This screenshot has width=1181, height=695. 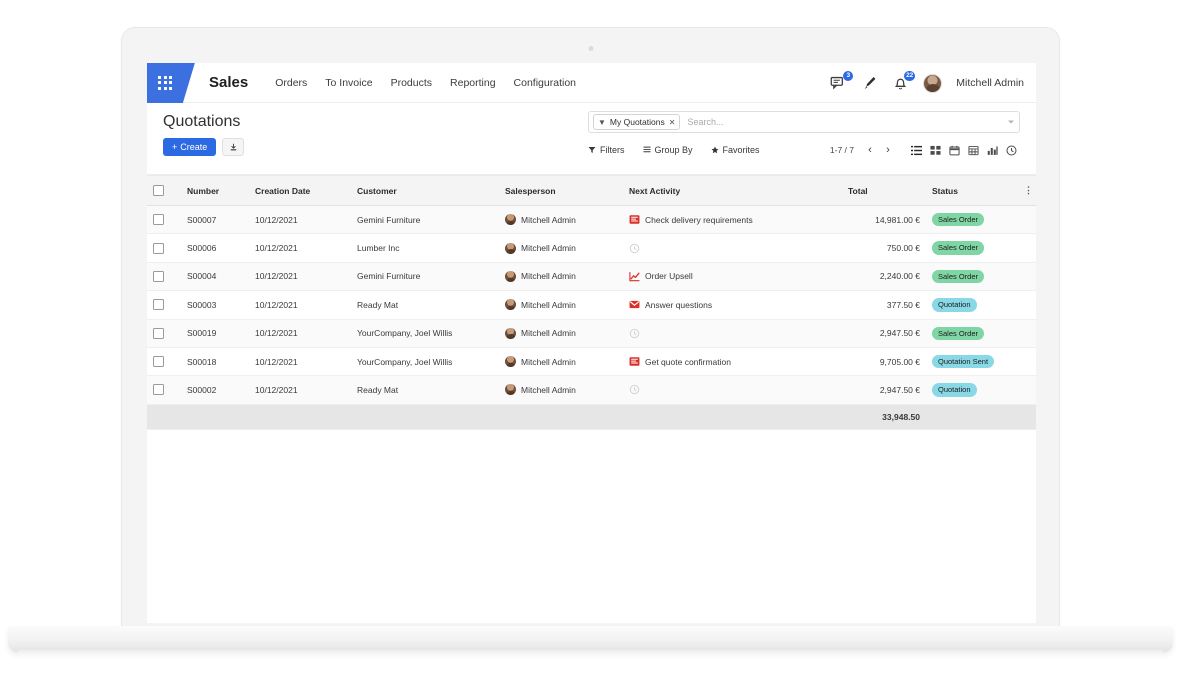 I want to click on list-view-icon, so click(x=916, y=150).